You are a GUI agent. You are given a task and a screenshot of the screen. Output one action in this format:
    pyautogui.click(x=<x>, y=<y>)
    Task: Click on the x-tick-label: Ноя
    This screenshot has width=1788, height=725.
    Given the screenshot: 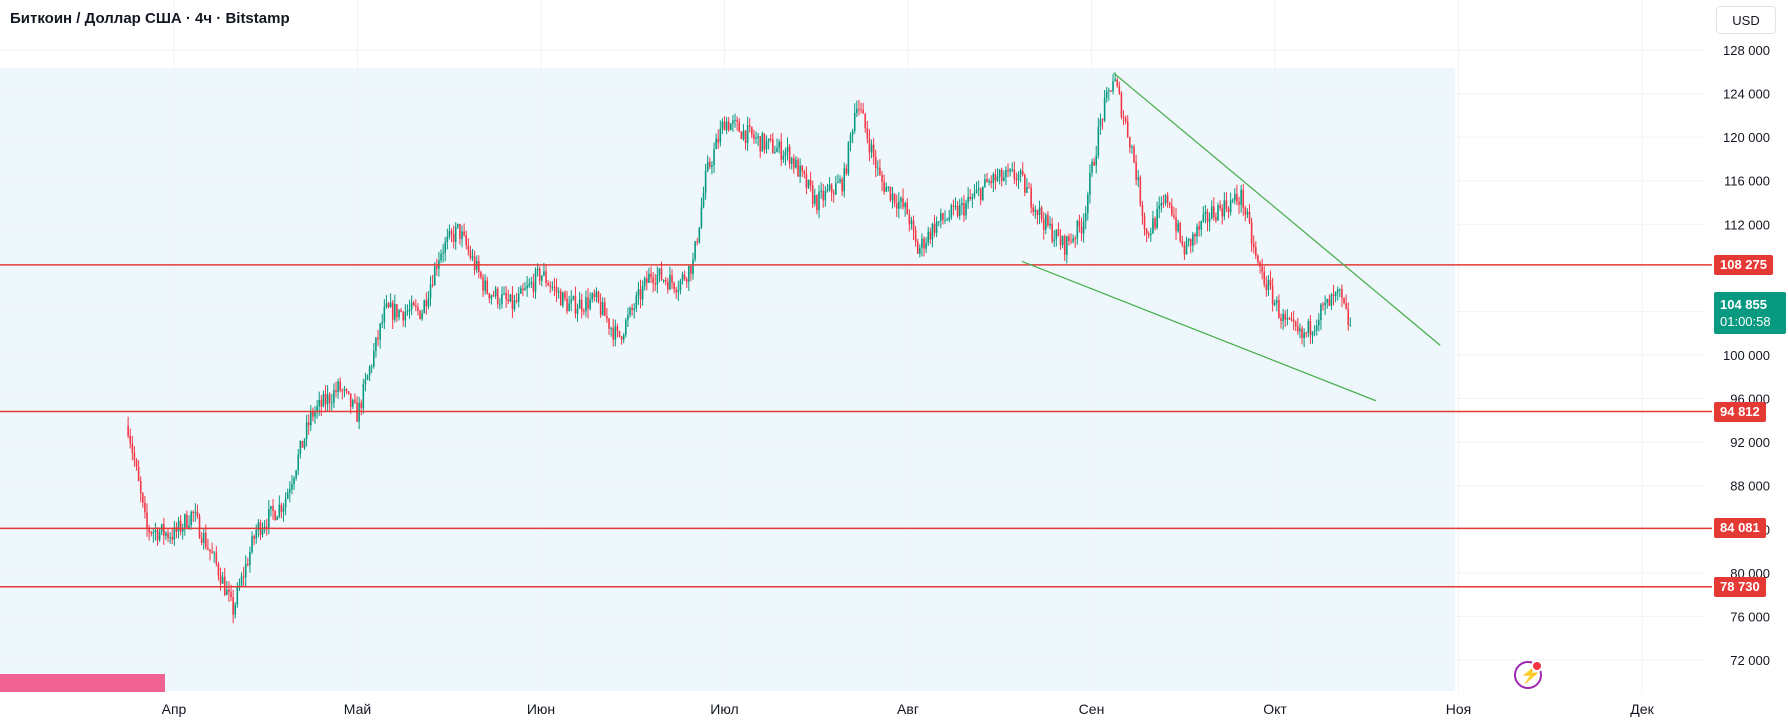 What is the action you would take?
    pyautogui.click(x=1458, y=709)
    